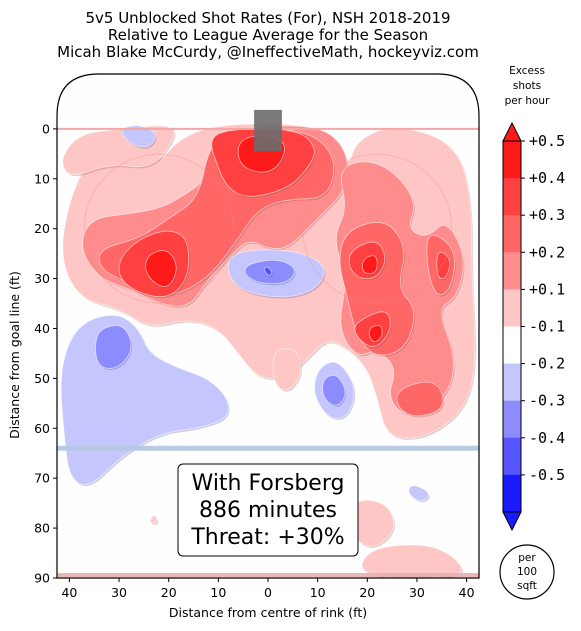  I want to click on units-badge-line-3: sqft, so click(527, 586).